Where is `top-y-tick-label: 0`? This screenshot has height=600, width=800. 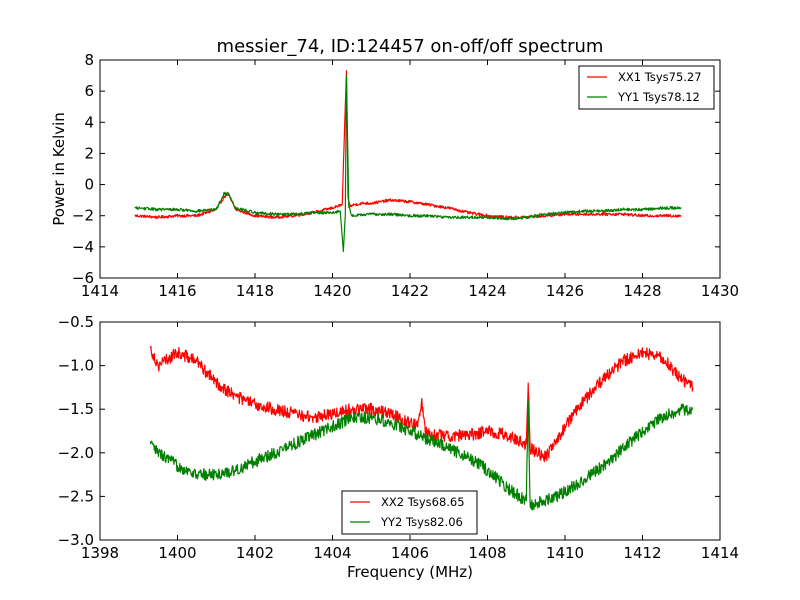
top-y-tick-label: 0 is located at coordinates (89, 185).